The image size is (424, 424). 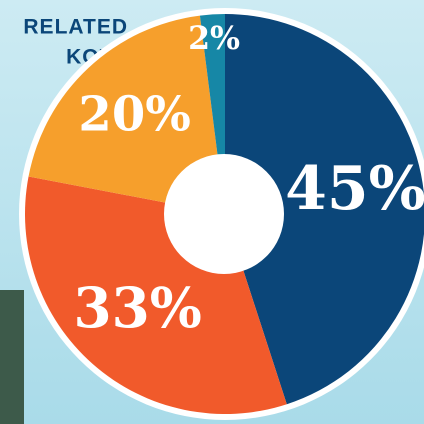 I want to click on photo-fragment, so click(x=12, y=357).